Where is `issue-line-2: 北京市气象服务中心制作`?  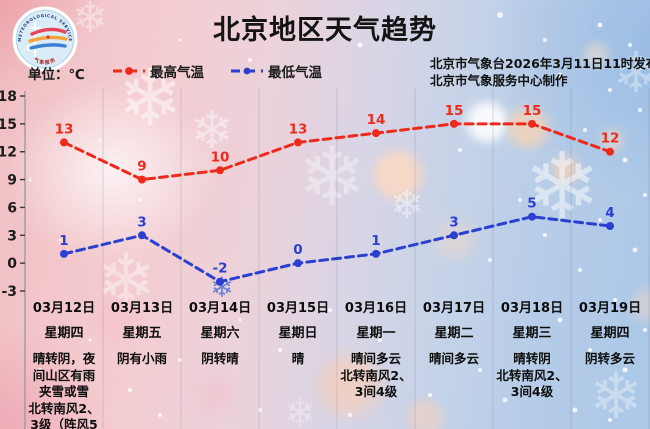
issue-line-2: 北京市气象服务中心制作 is located at coordinates (499, 80).